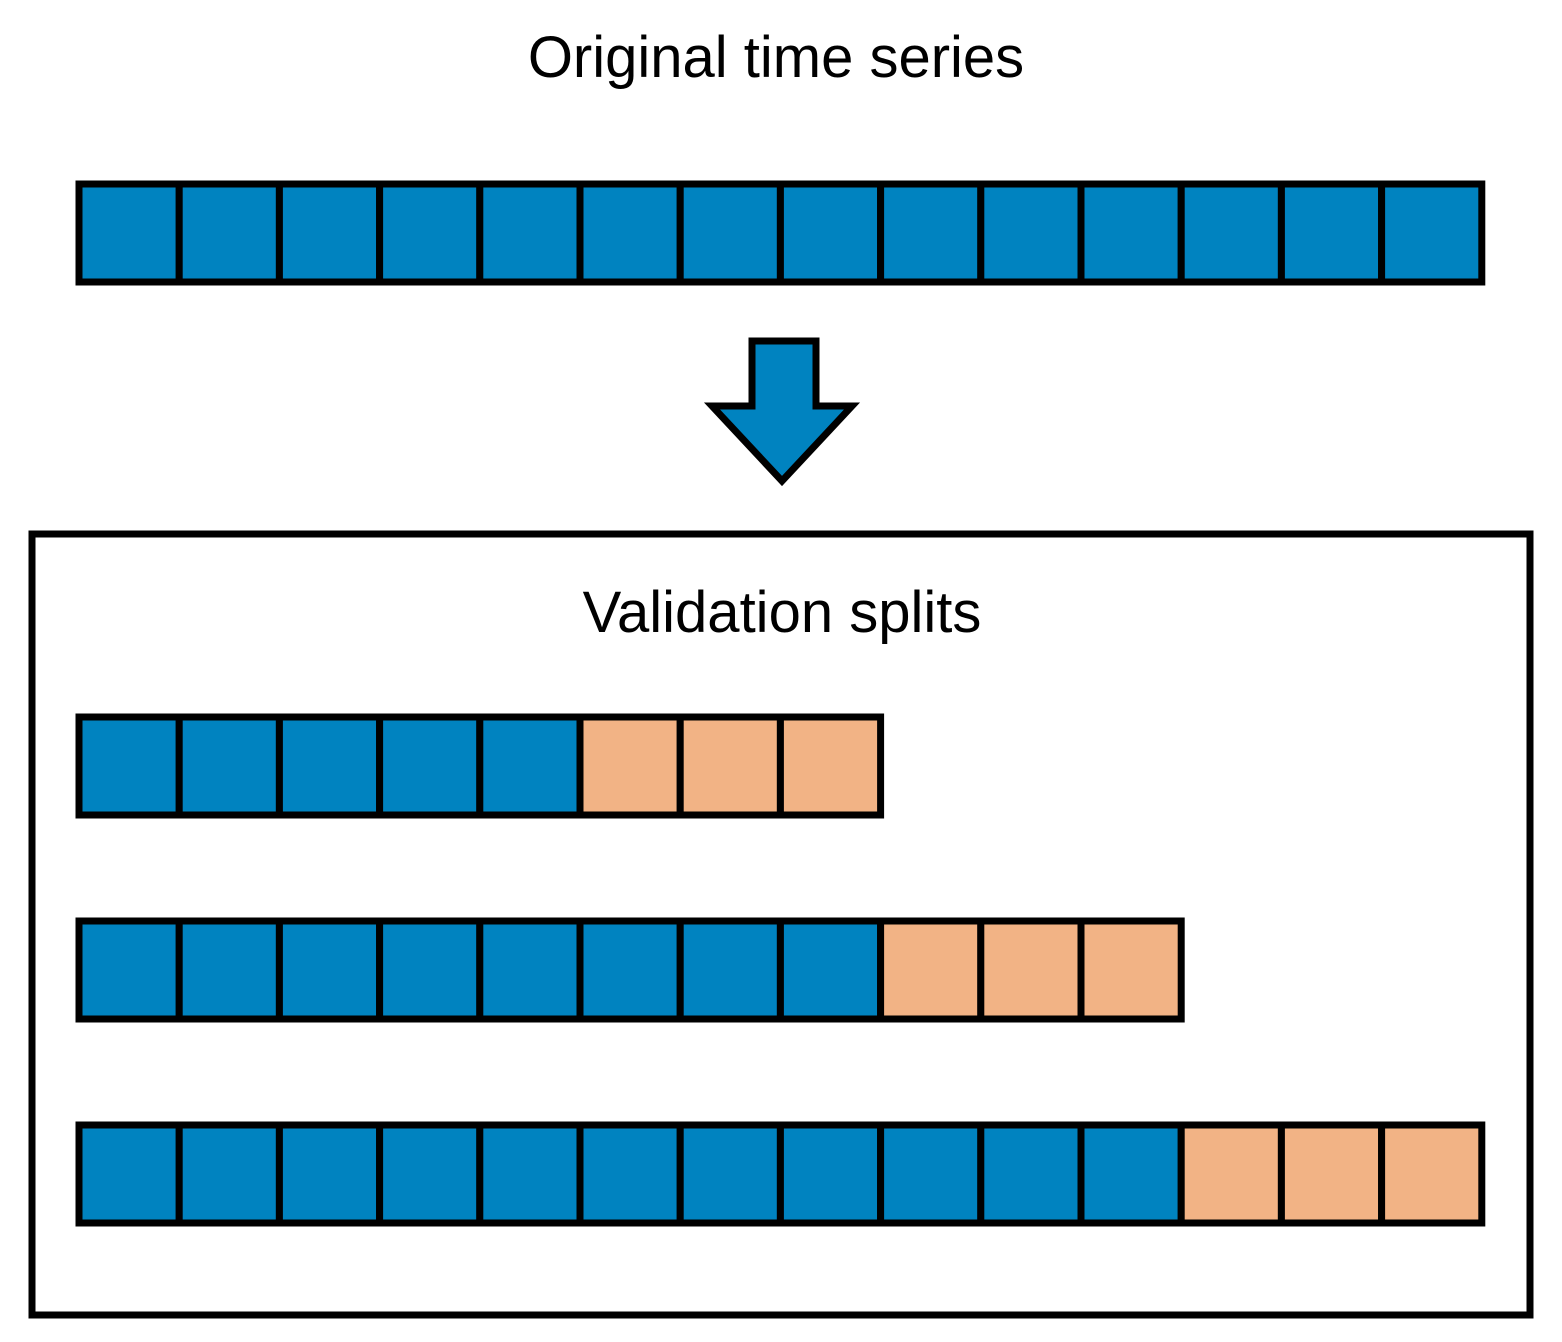 The image size is (1562, 1342). Describe the element at coordinates (776, 57) in the screenshot. I see `diagram-title: Original time series` at that location.